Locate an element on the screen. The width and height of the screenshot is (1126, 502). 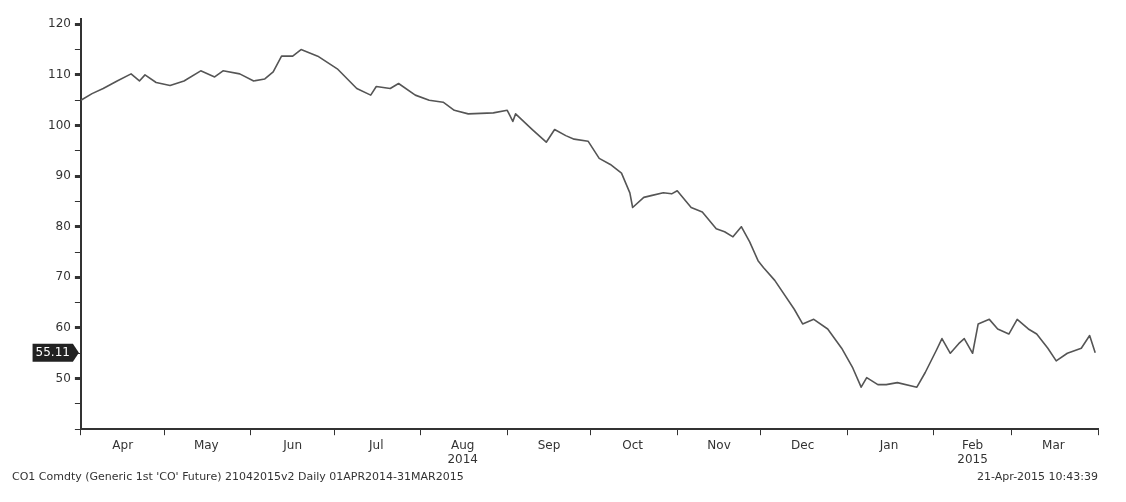
x-tick-label: Jan is located at coordinates (888, 444).